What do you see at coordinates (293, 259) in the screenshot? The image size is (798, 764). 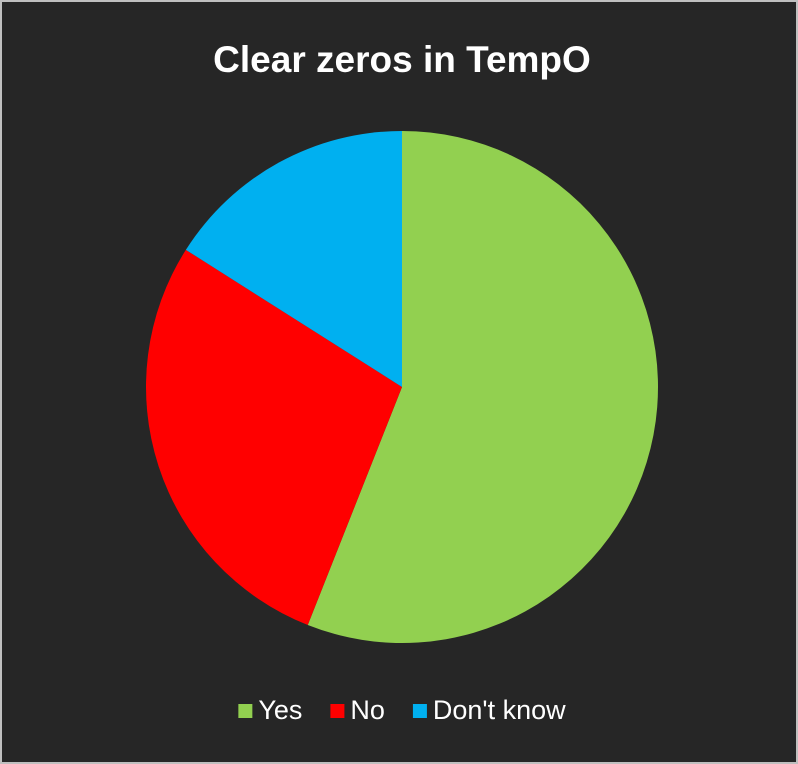 I see `pie-slice` at bounding box center [293, 259].